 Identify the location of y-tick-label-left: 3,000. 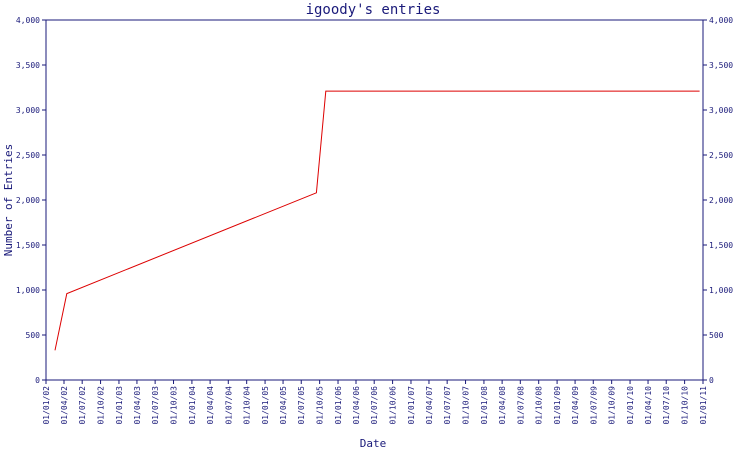
(28, 110).